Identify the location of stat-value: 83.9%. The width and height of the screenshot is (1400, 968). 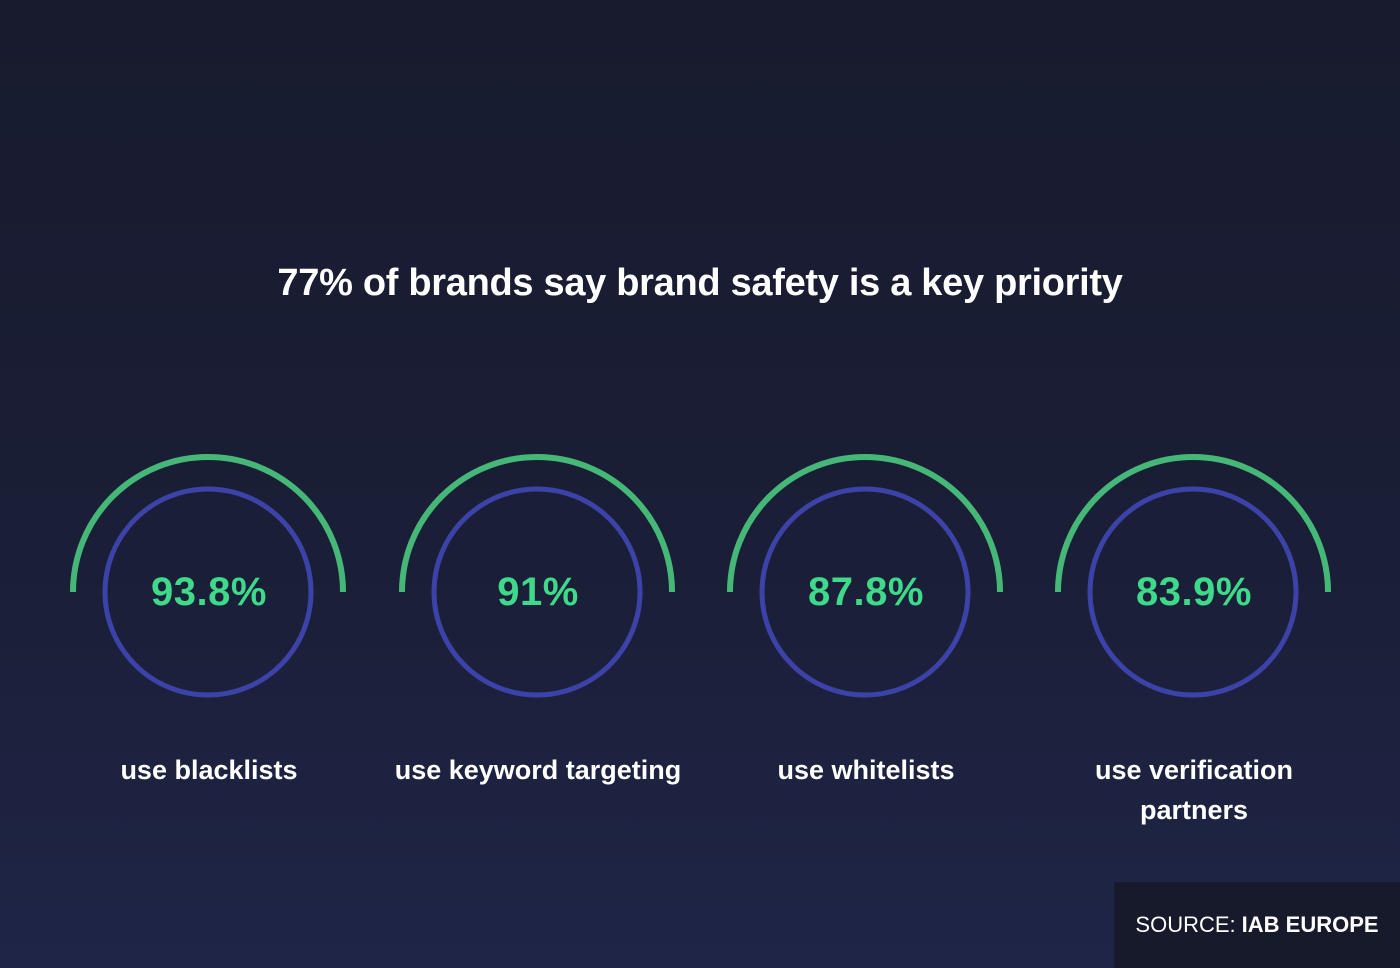
(1194, 592).